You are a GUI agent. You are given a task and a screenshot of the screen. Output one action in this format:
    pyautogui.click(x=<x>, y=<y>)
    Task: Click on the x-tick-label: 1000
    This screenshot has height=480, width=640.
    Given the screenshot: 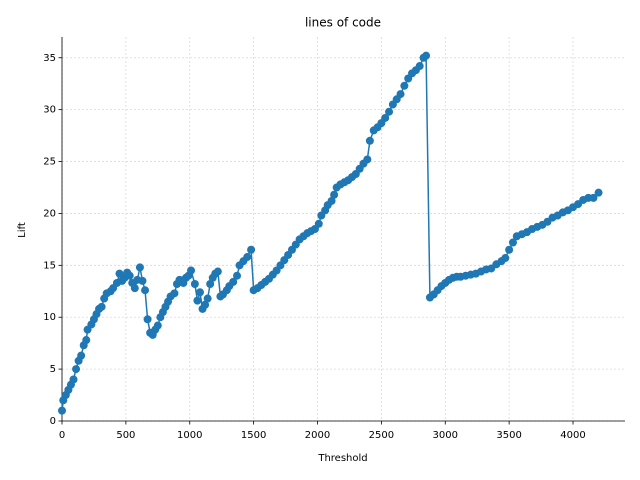 What is the action you would take?
    pyautogui.click(x=189, y=435)
    